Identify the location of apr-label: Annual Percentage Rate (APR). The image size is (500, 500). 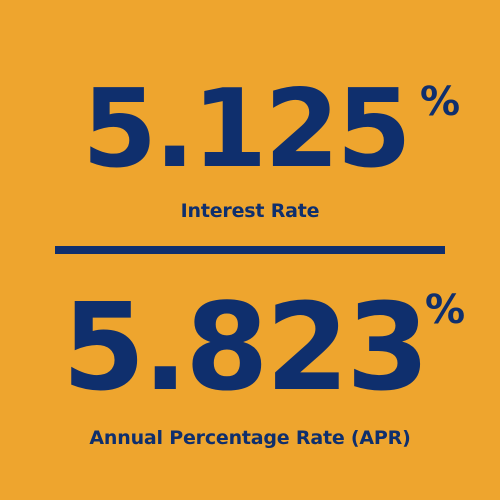
(250, 438).